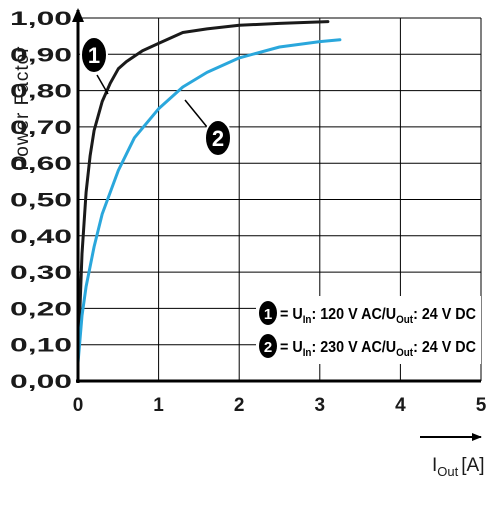  I want to click on x-tick-label: 4, so click(400, 405).